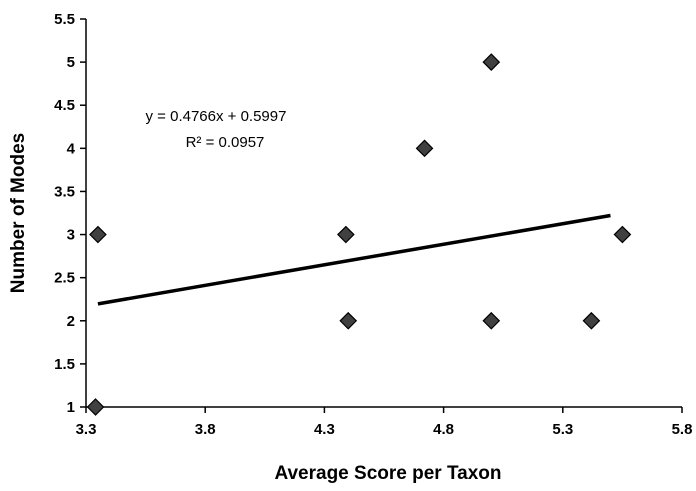 This screenshot has height=491, width=696. Describe the element at coordinates (71, 407) in the screenshot. I see `y-tick-label: 1` at that location.